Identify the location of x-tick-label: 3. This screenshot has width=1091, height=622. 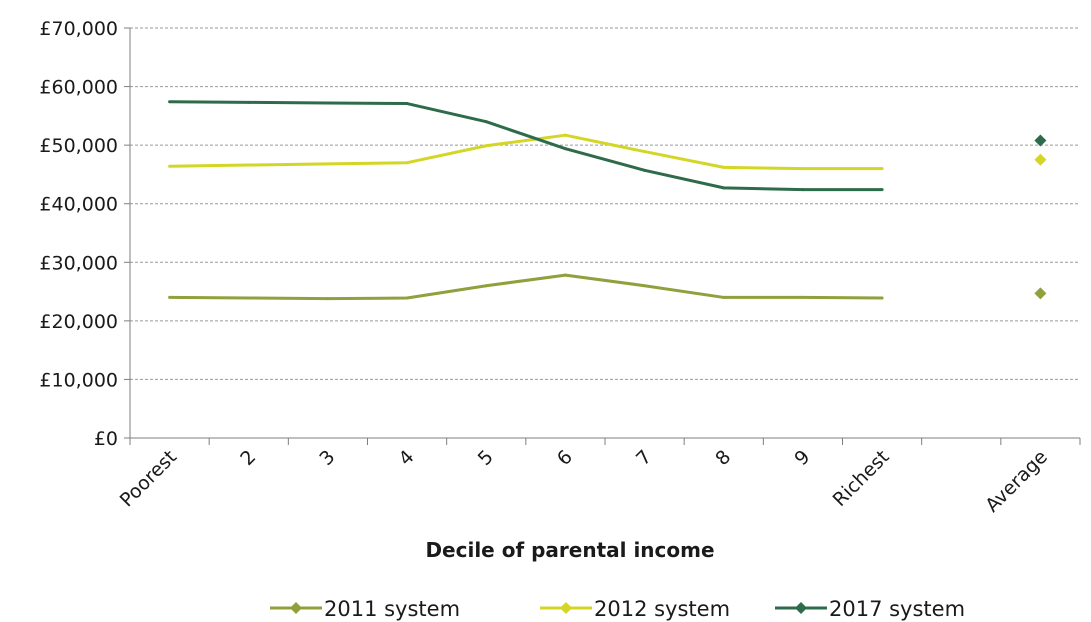
(327, 458).